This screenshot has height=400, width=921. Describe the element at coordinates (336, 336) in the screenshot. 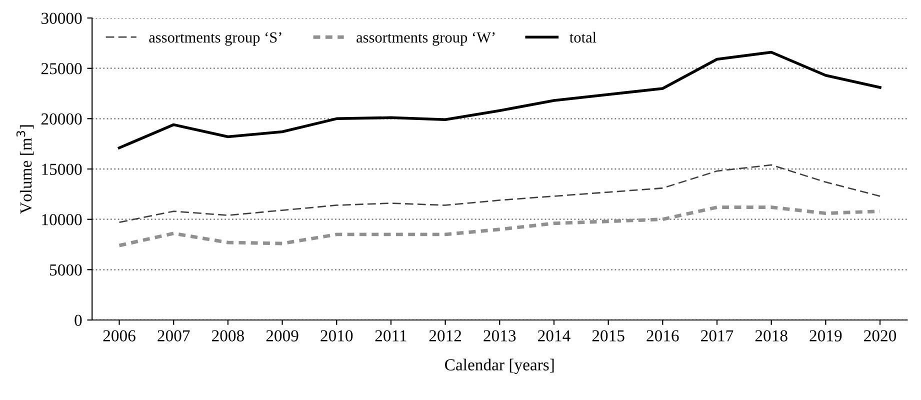

I see `x-tick-label: 2010` at that location.